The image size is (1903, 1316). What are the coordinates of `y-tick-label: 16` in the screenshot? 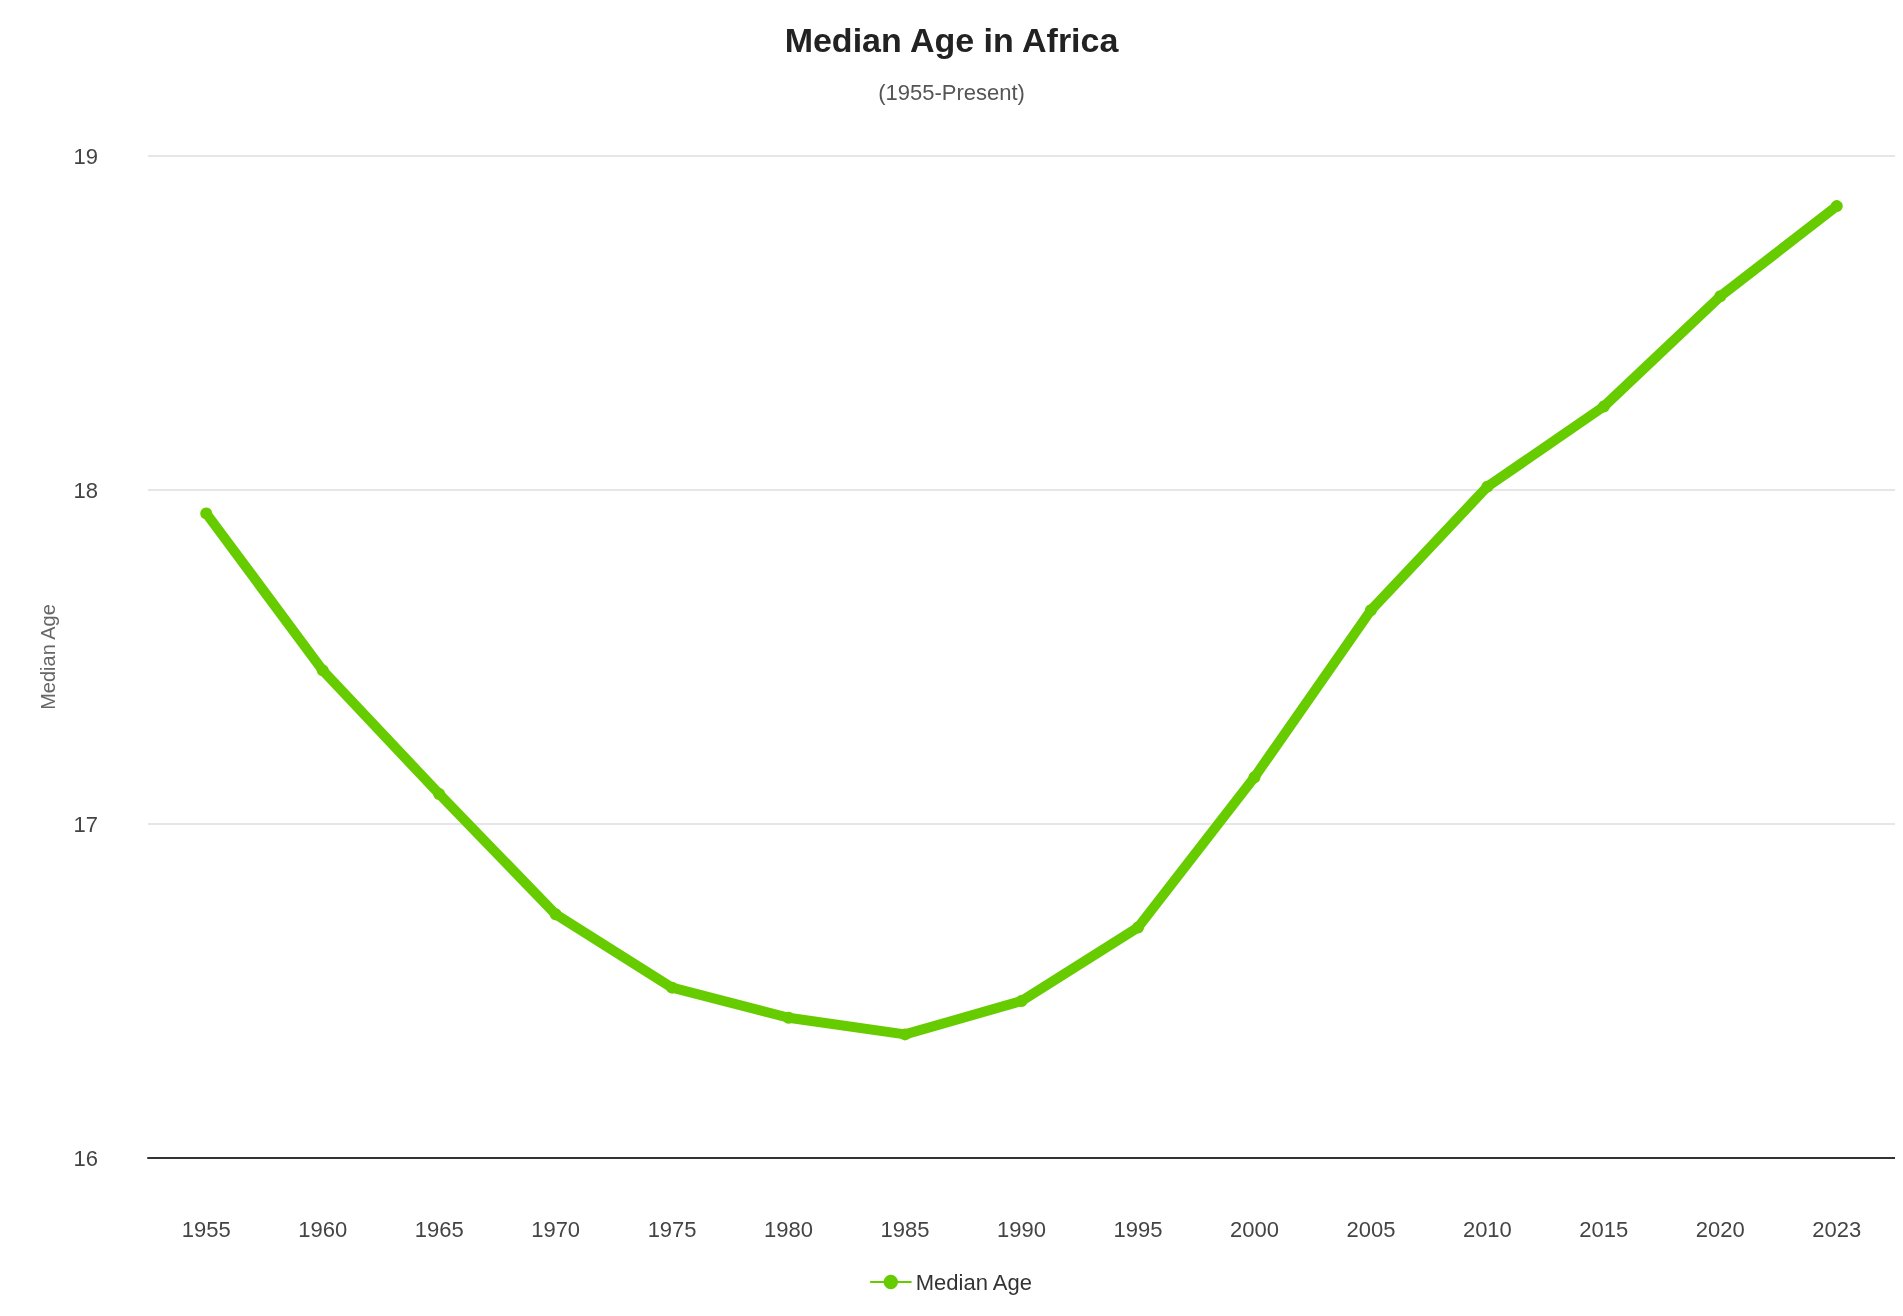 It's located at (85, 1158).